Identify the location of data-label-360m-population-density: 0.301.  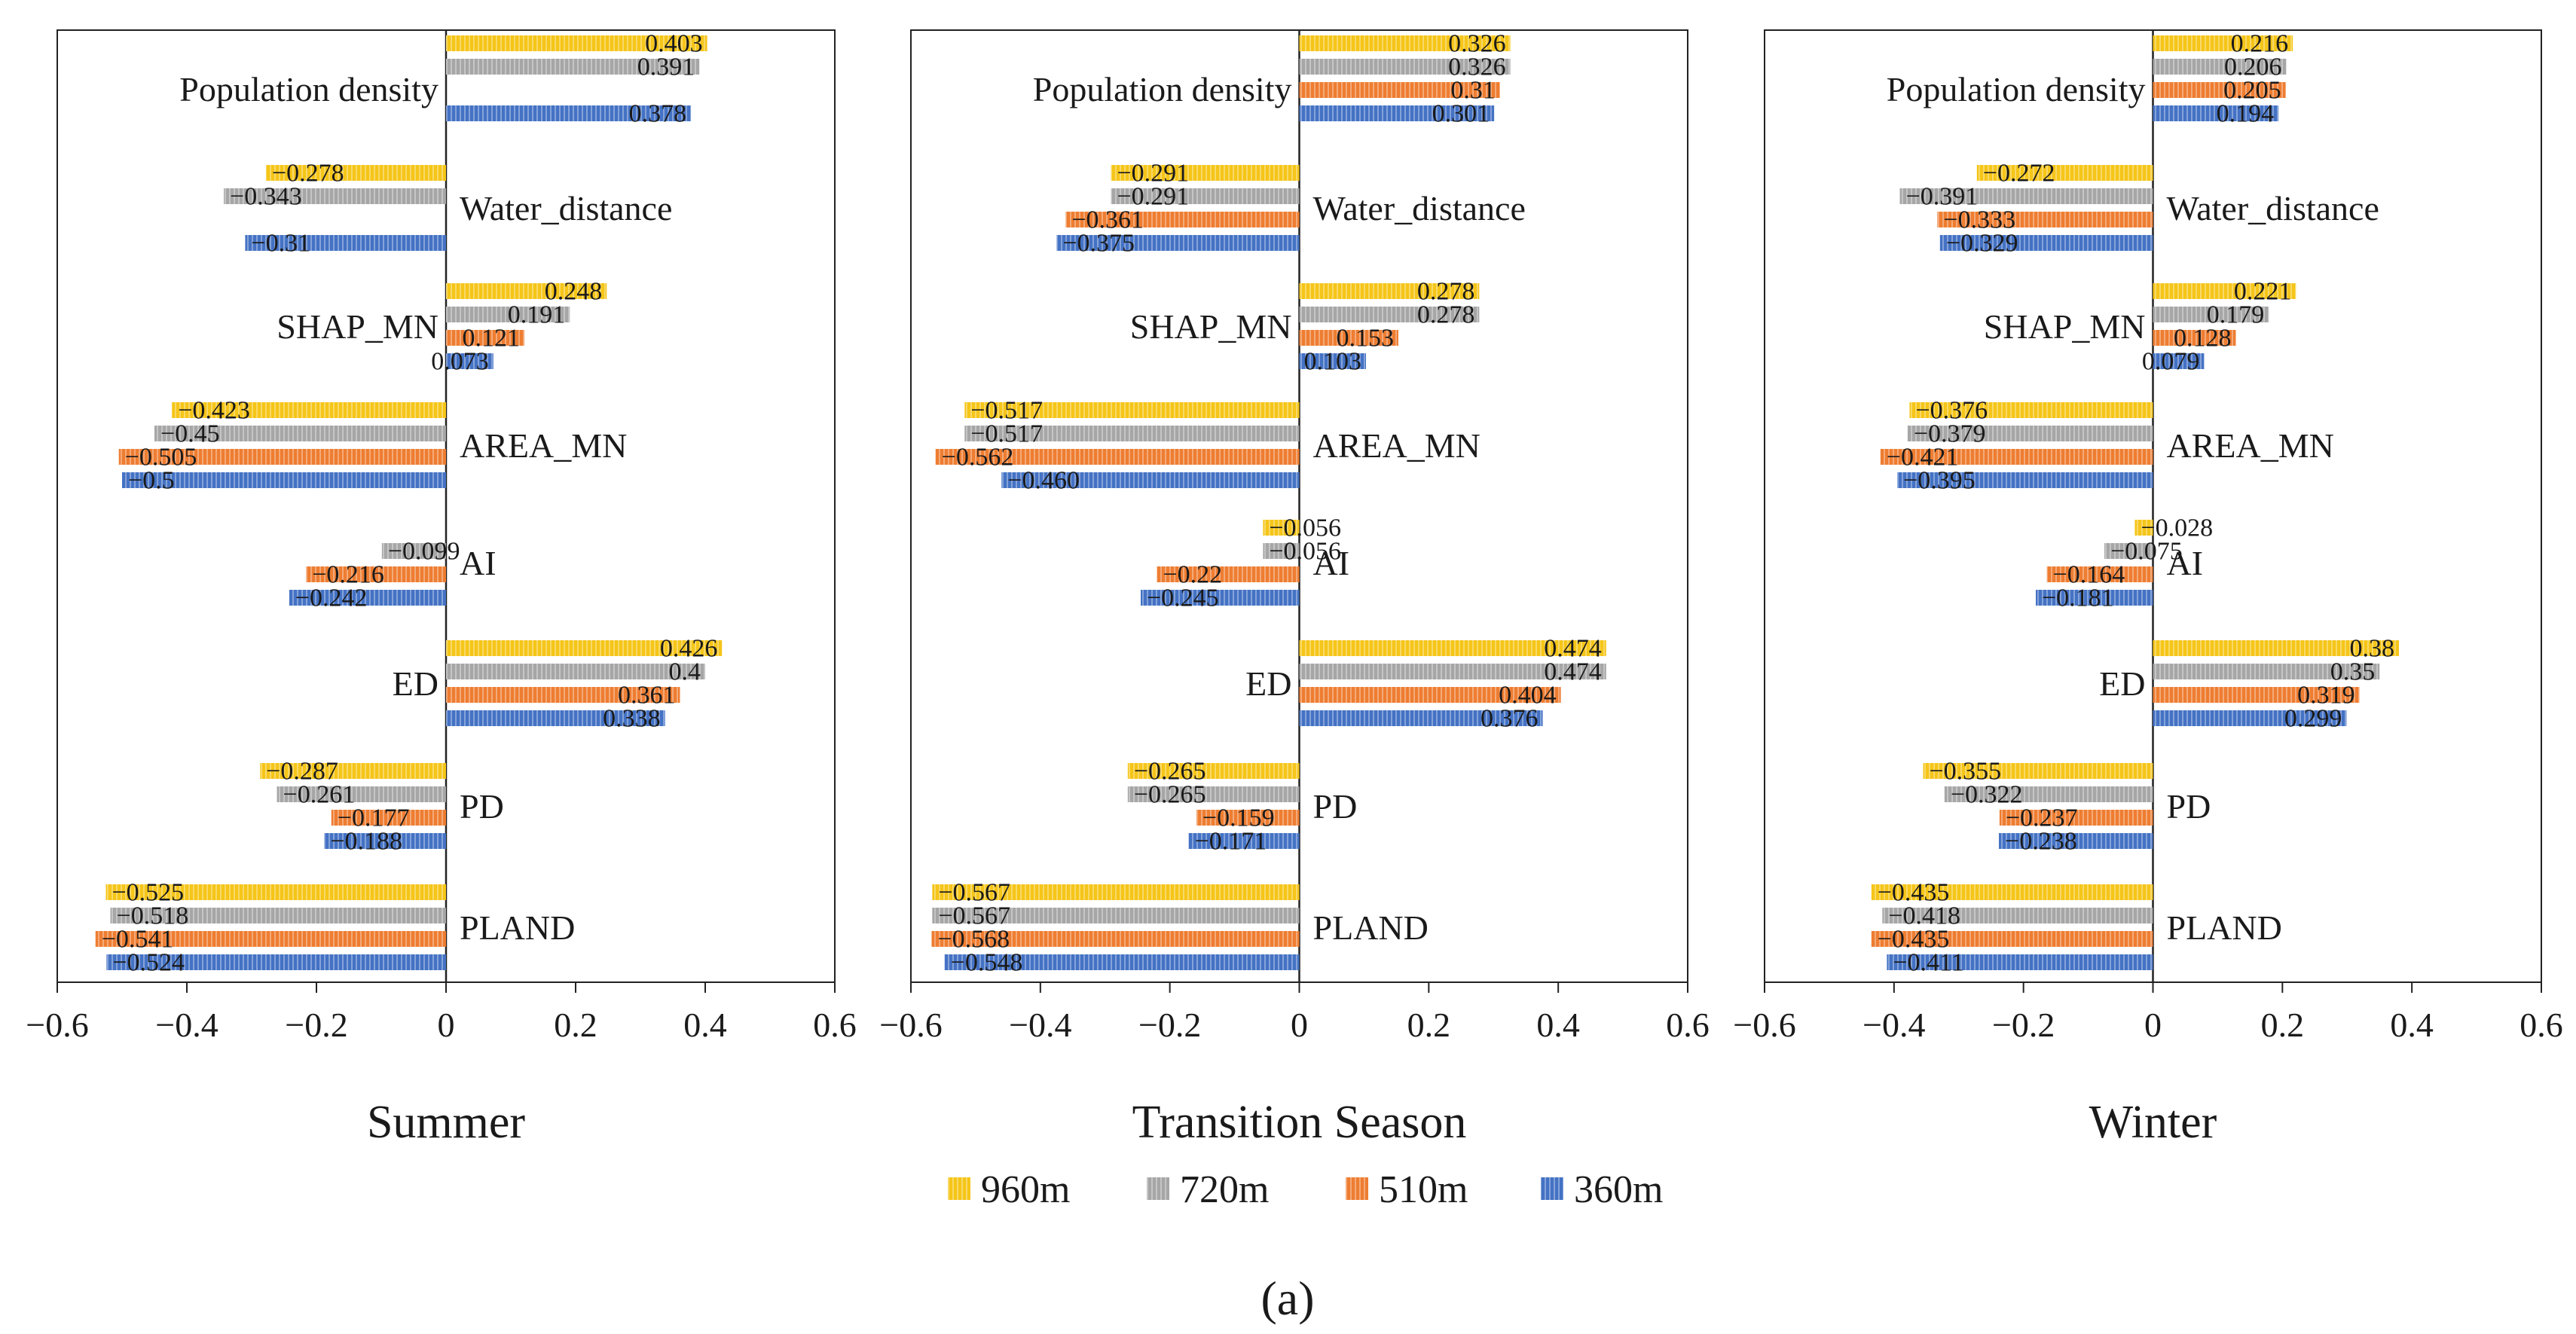
(1461, 114).